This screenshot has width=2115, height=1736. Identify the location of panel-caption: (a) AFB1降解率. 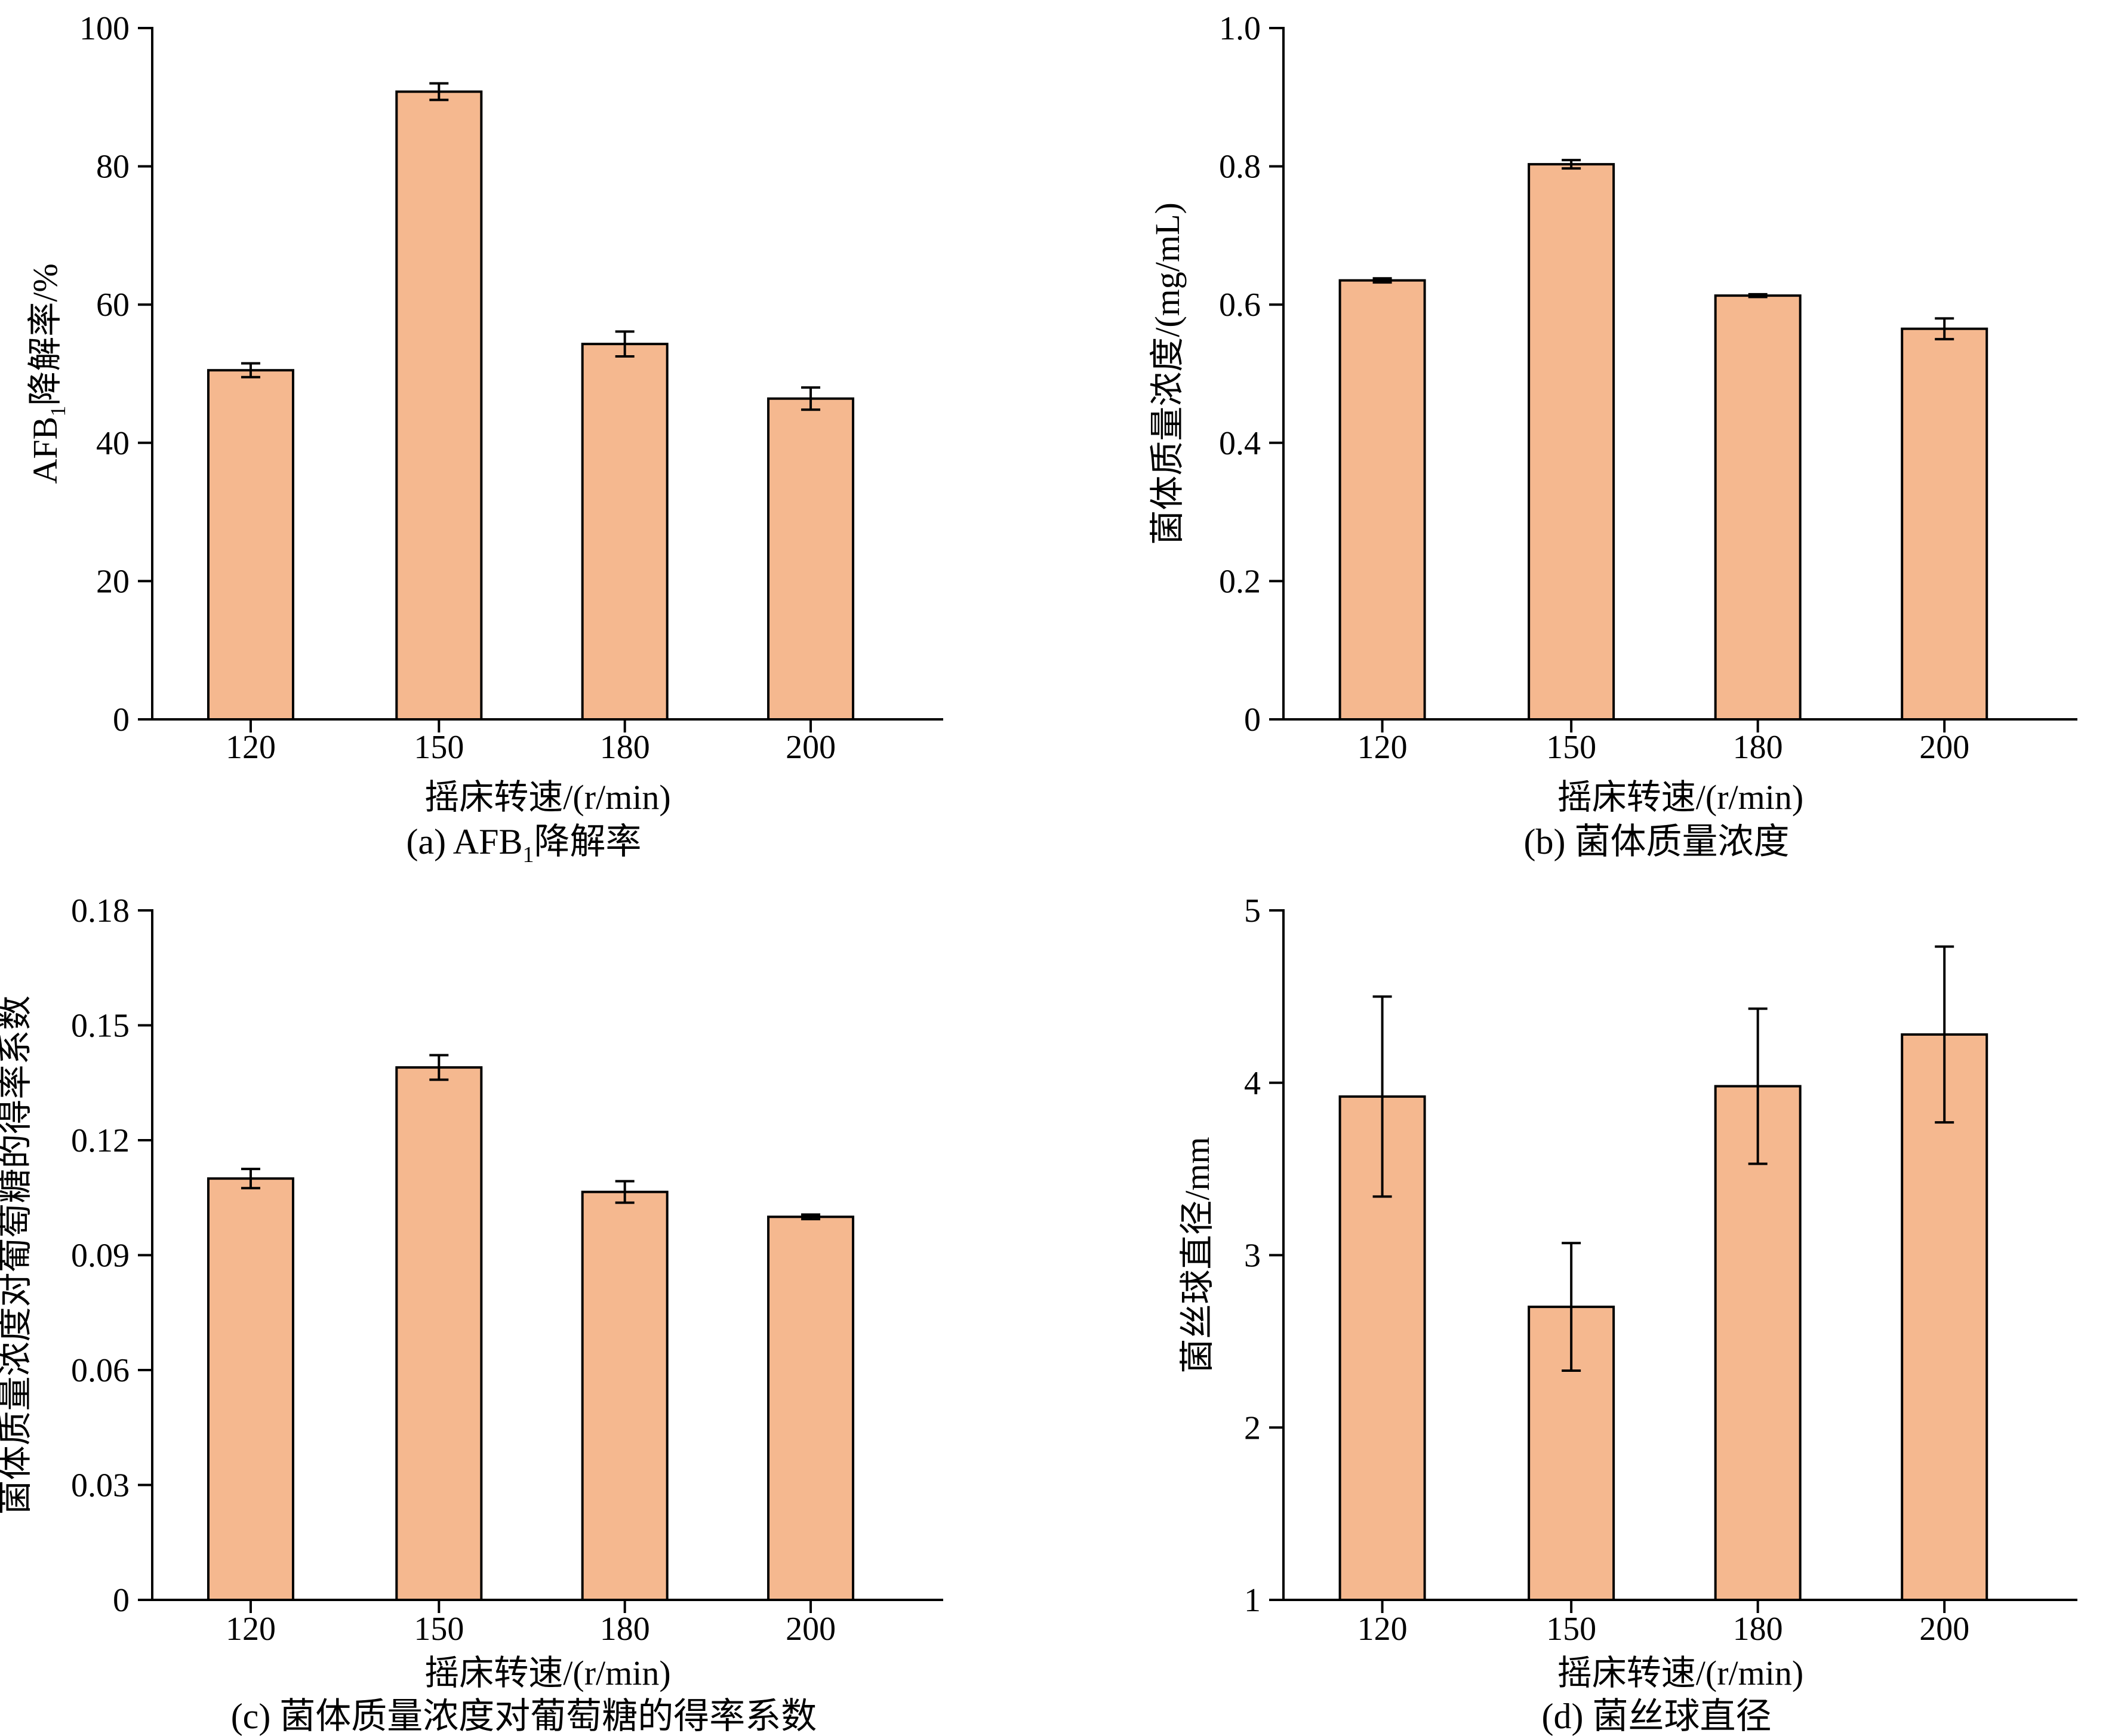
(524, 844).